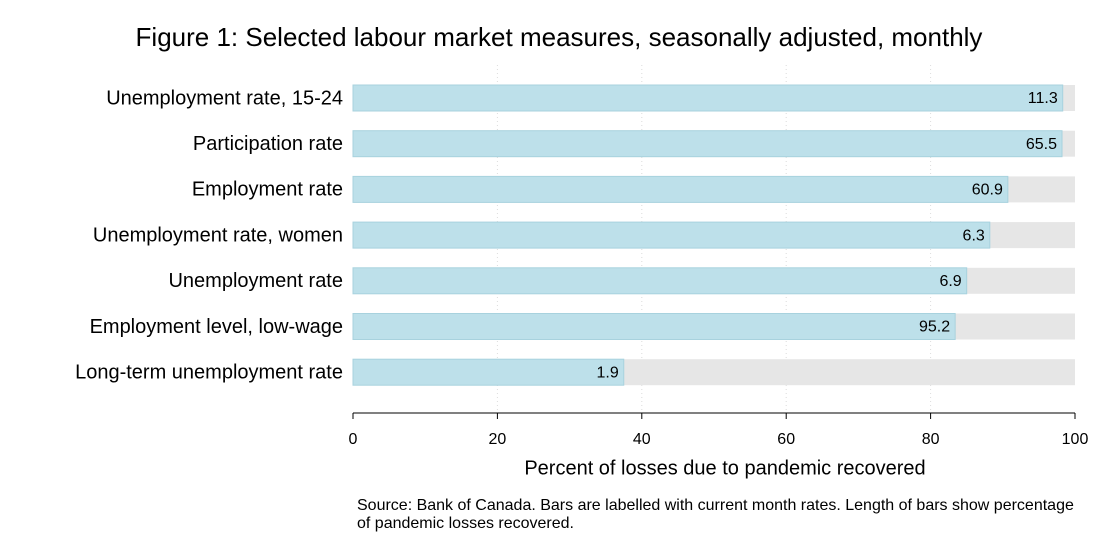 Image resolution: width=1119 pixels, height=559 pixels. What do you see at coordinates (987, 190) in the screenshot?
I see `data-label: 60.9` at bounding box center [987, 190].